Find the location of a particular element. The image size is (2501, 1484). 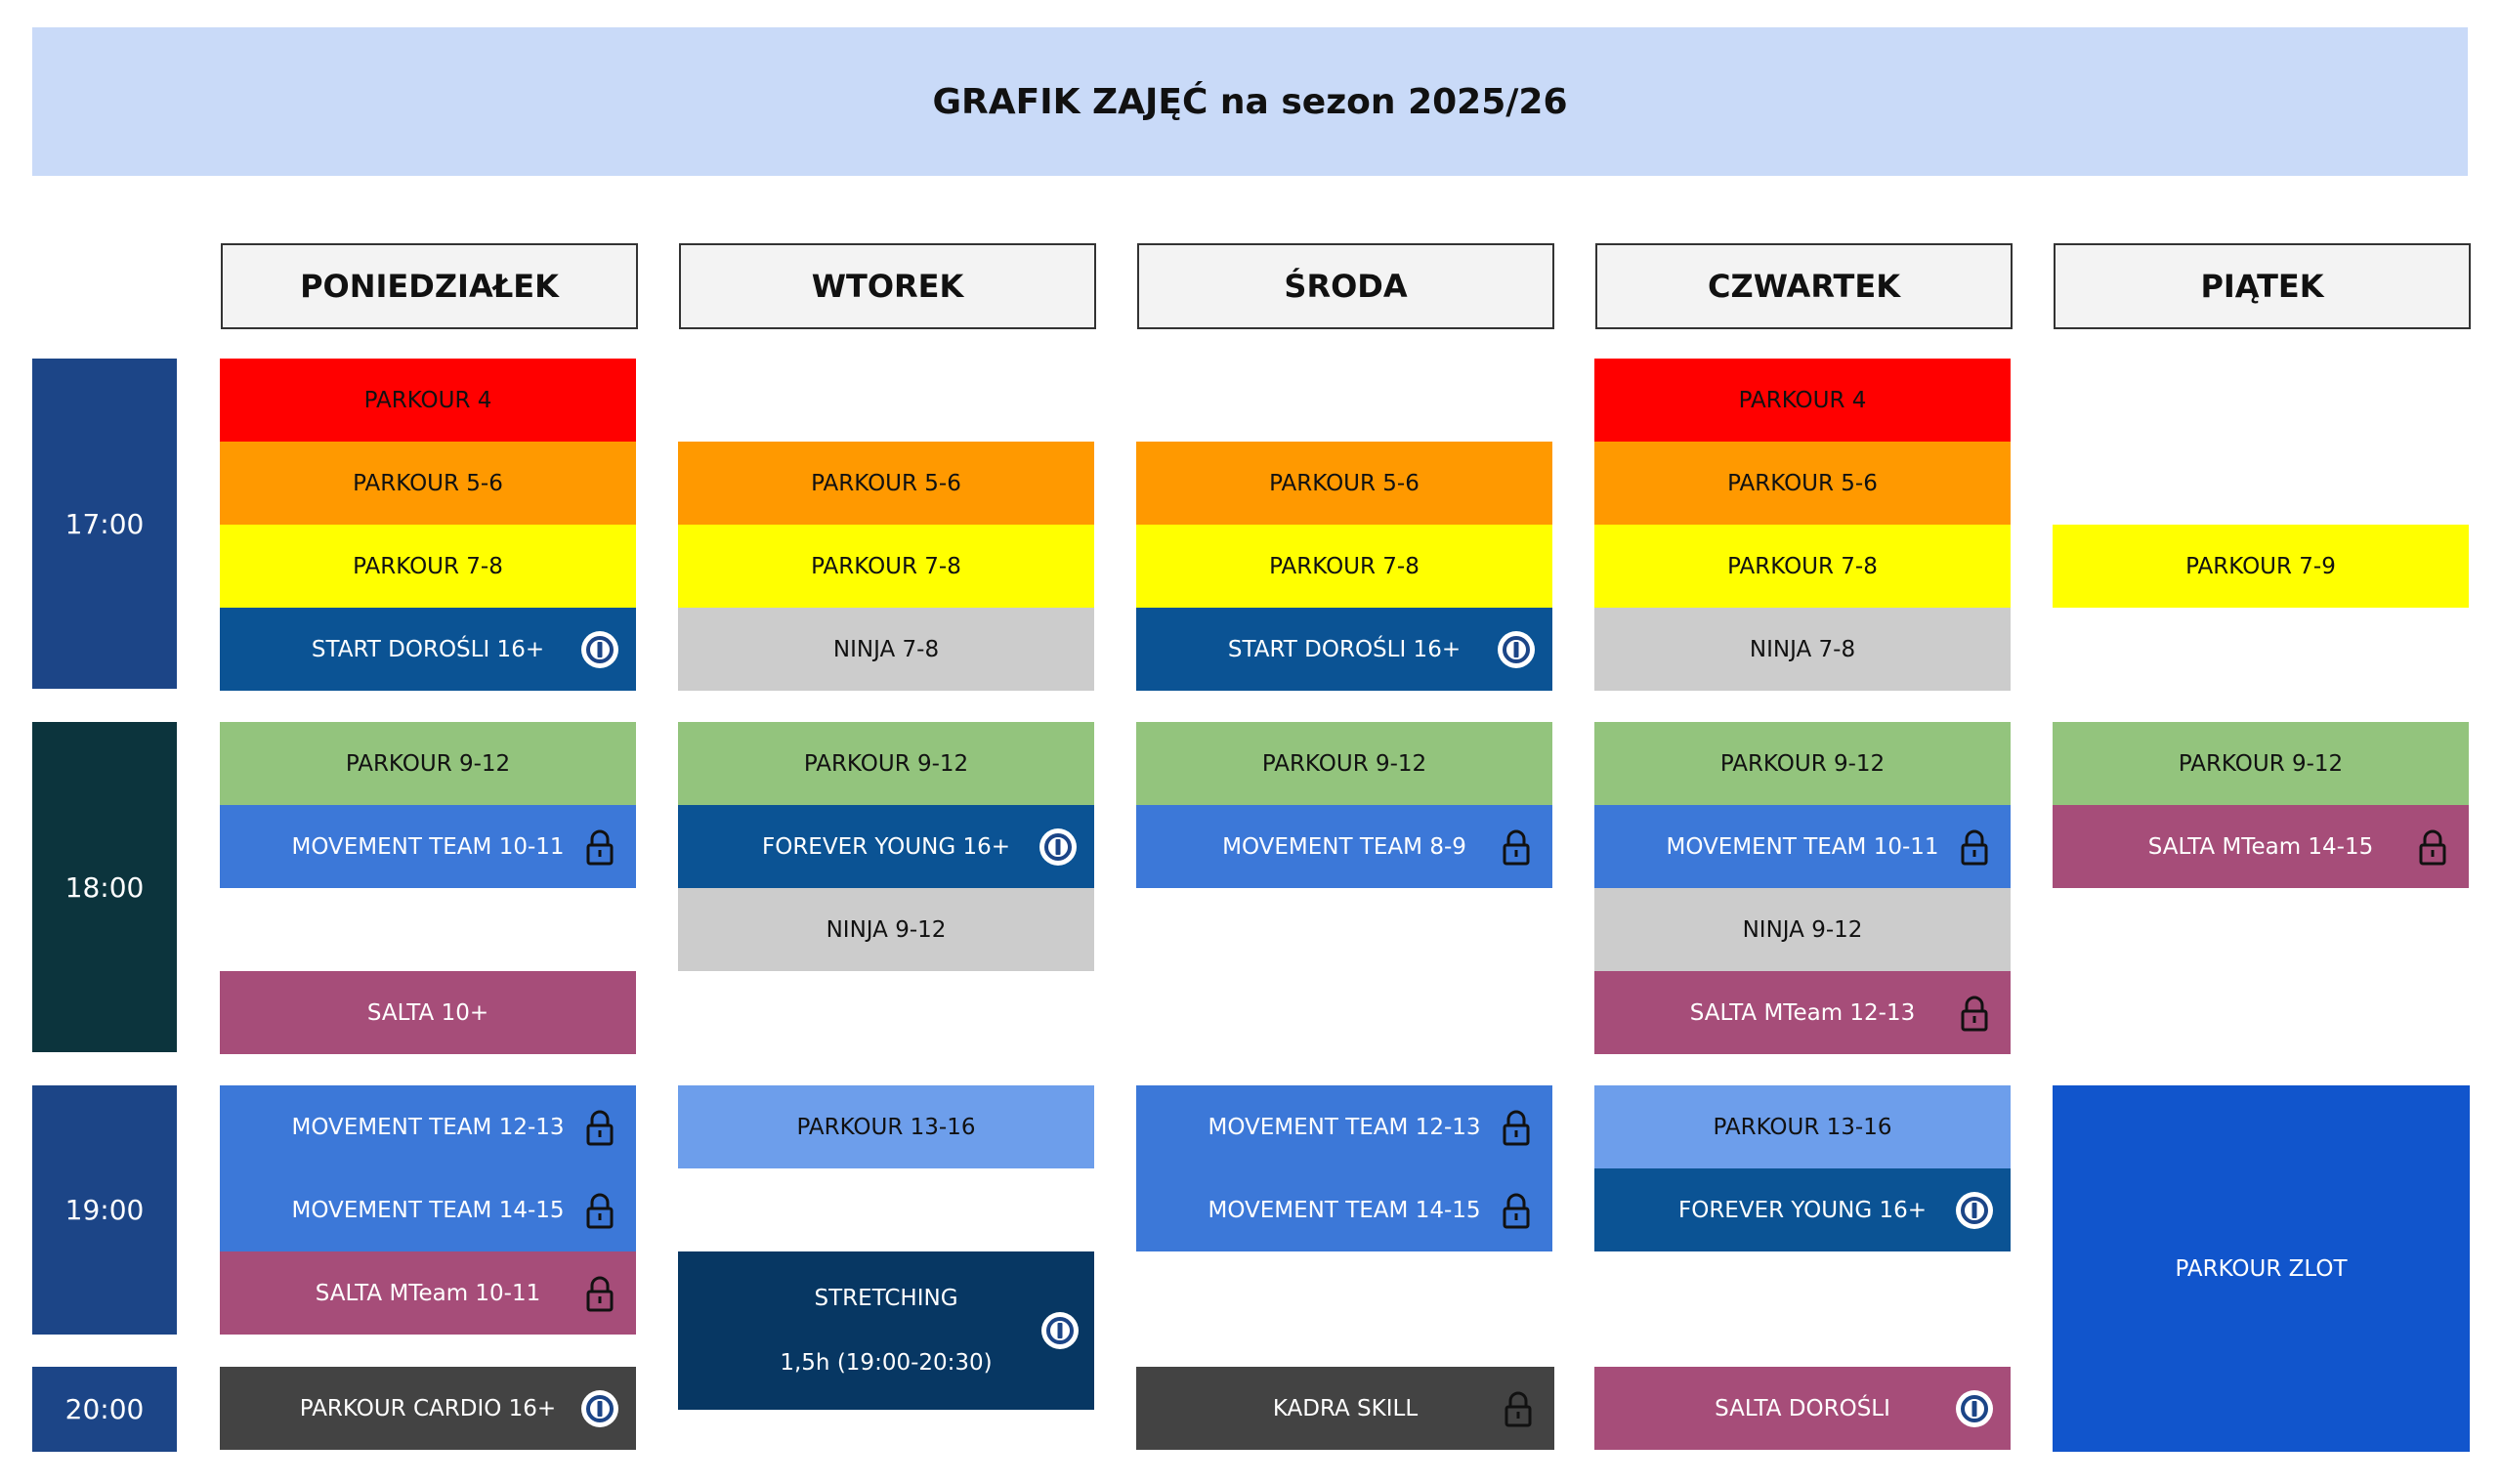

class-block: SALTA DOROŚLI is located at coordinates (1802, 1409).